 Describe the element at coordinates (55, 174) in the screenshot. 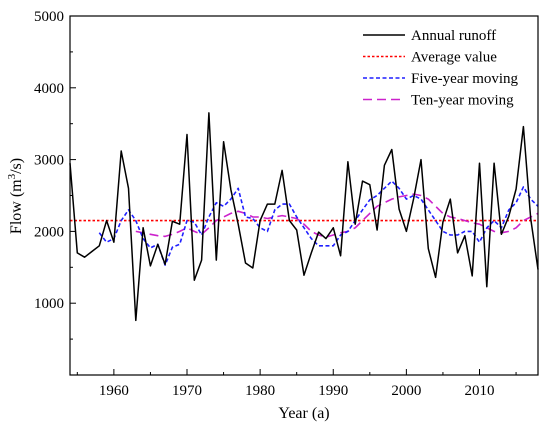

I see `y-axis-ticks: 1000 2000 3000 4000 5000` at that location.